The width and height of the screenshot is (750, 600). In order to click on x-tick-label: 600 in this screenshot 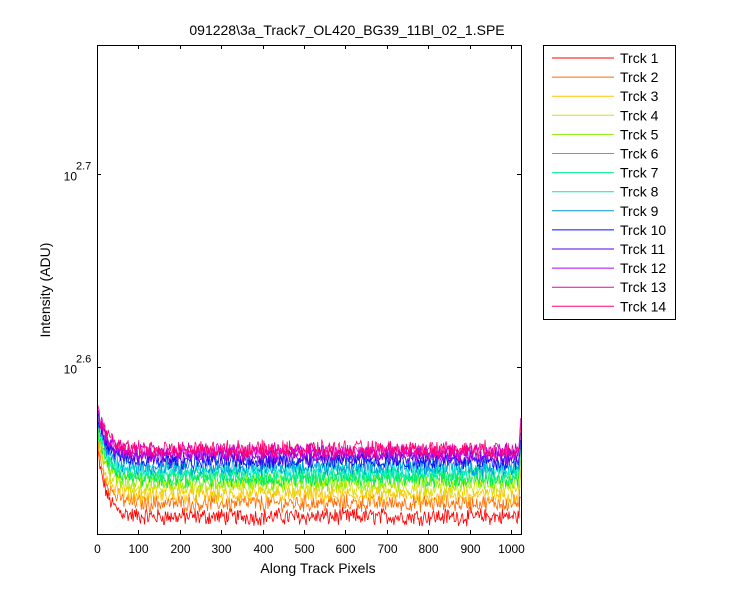, I will do `click(345, 549)`.